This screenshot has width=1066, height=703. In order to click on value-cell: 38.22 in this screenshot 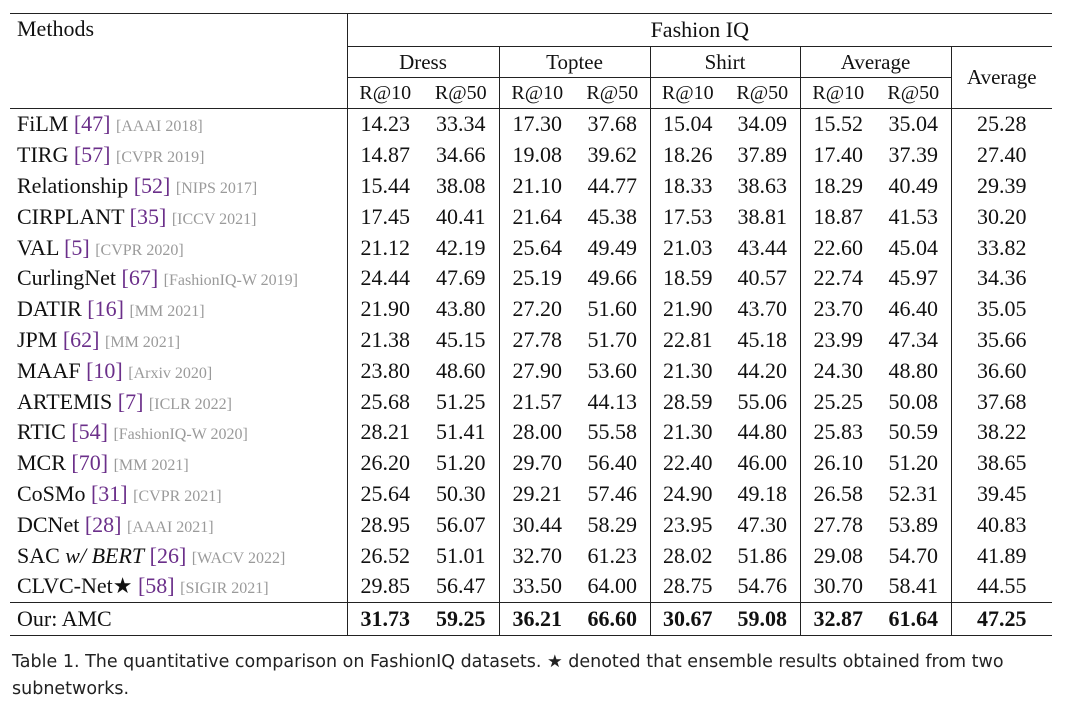, I will do `click(1002, 432)`.